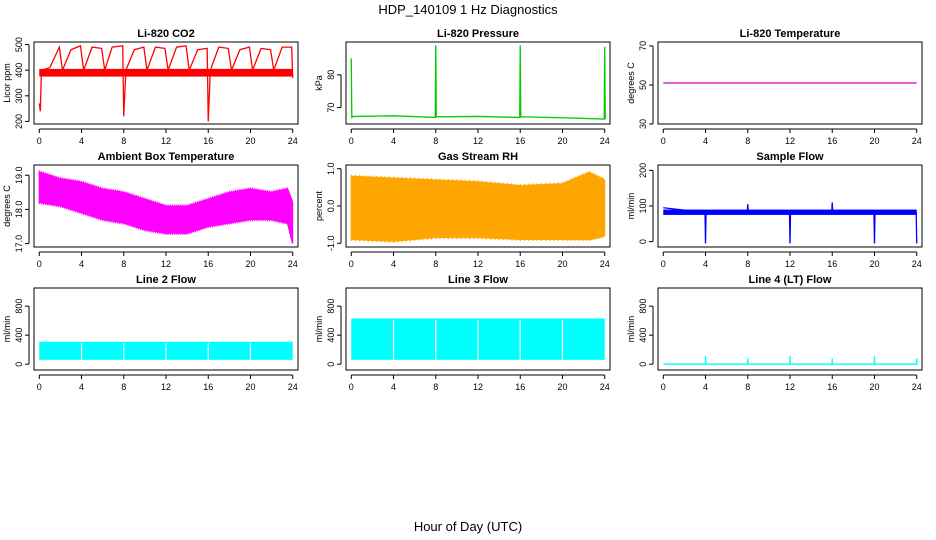  I want to click on y-tick-label: 1.0, so click(331, 168).